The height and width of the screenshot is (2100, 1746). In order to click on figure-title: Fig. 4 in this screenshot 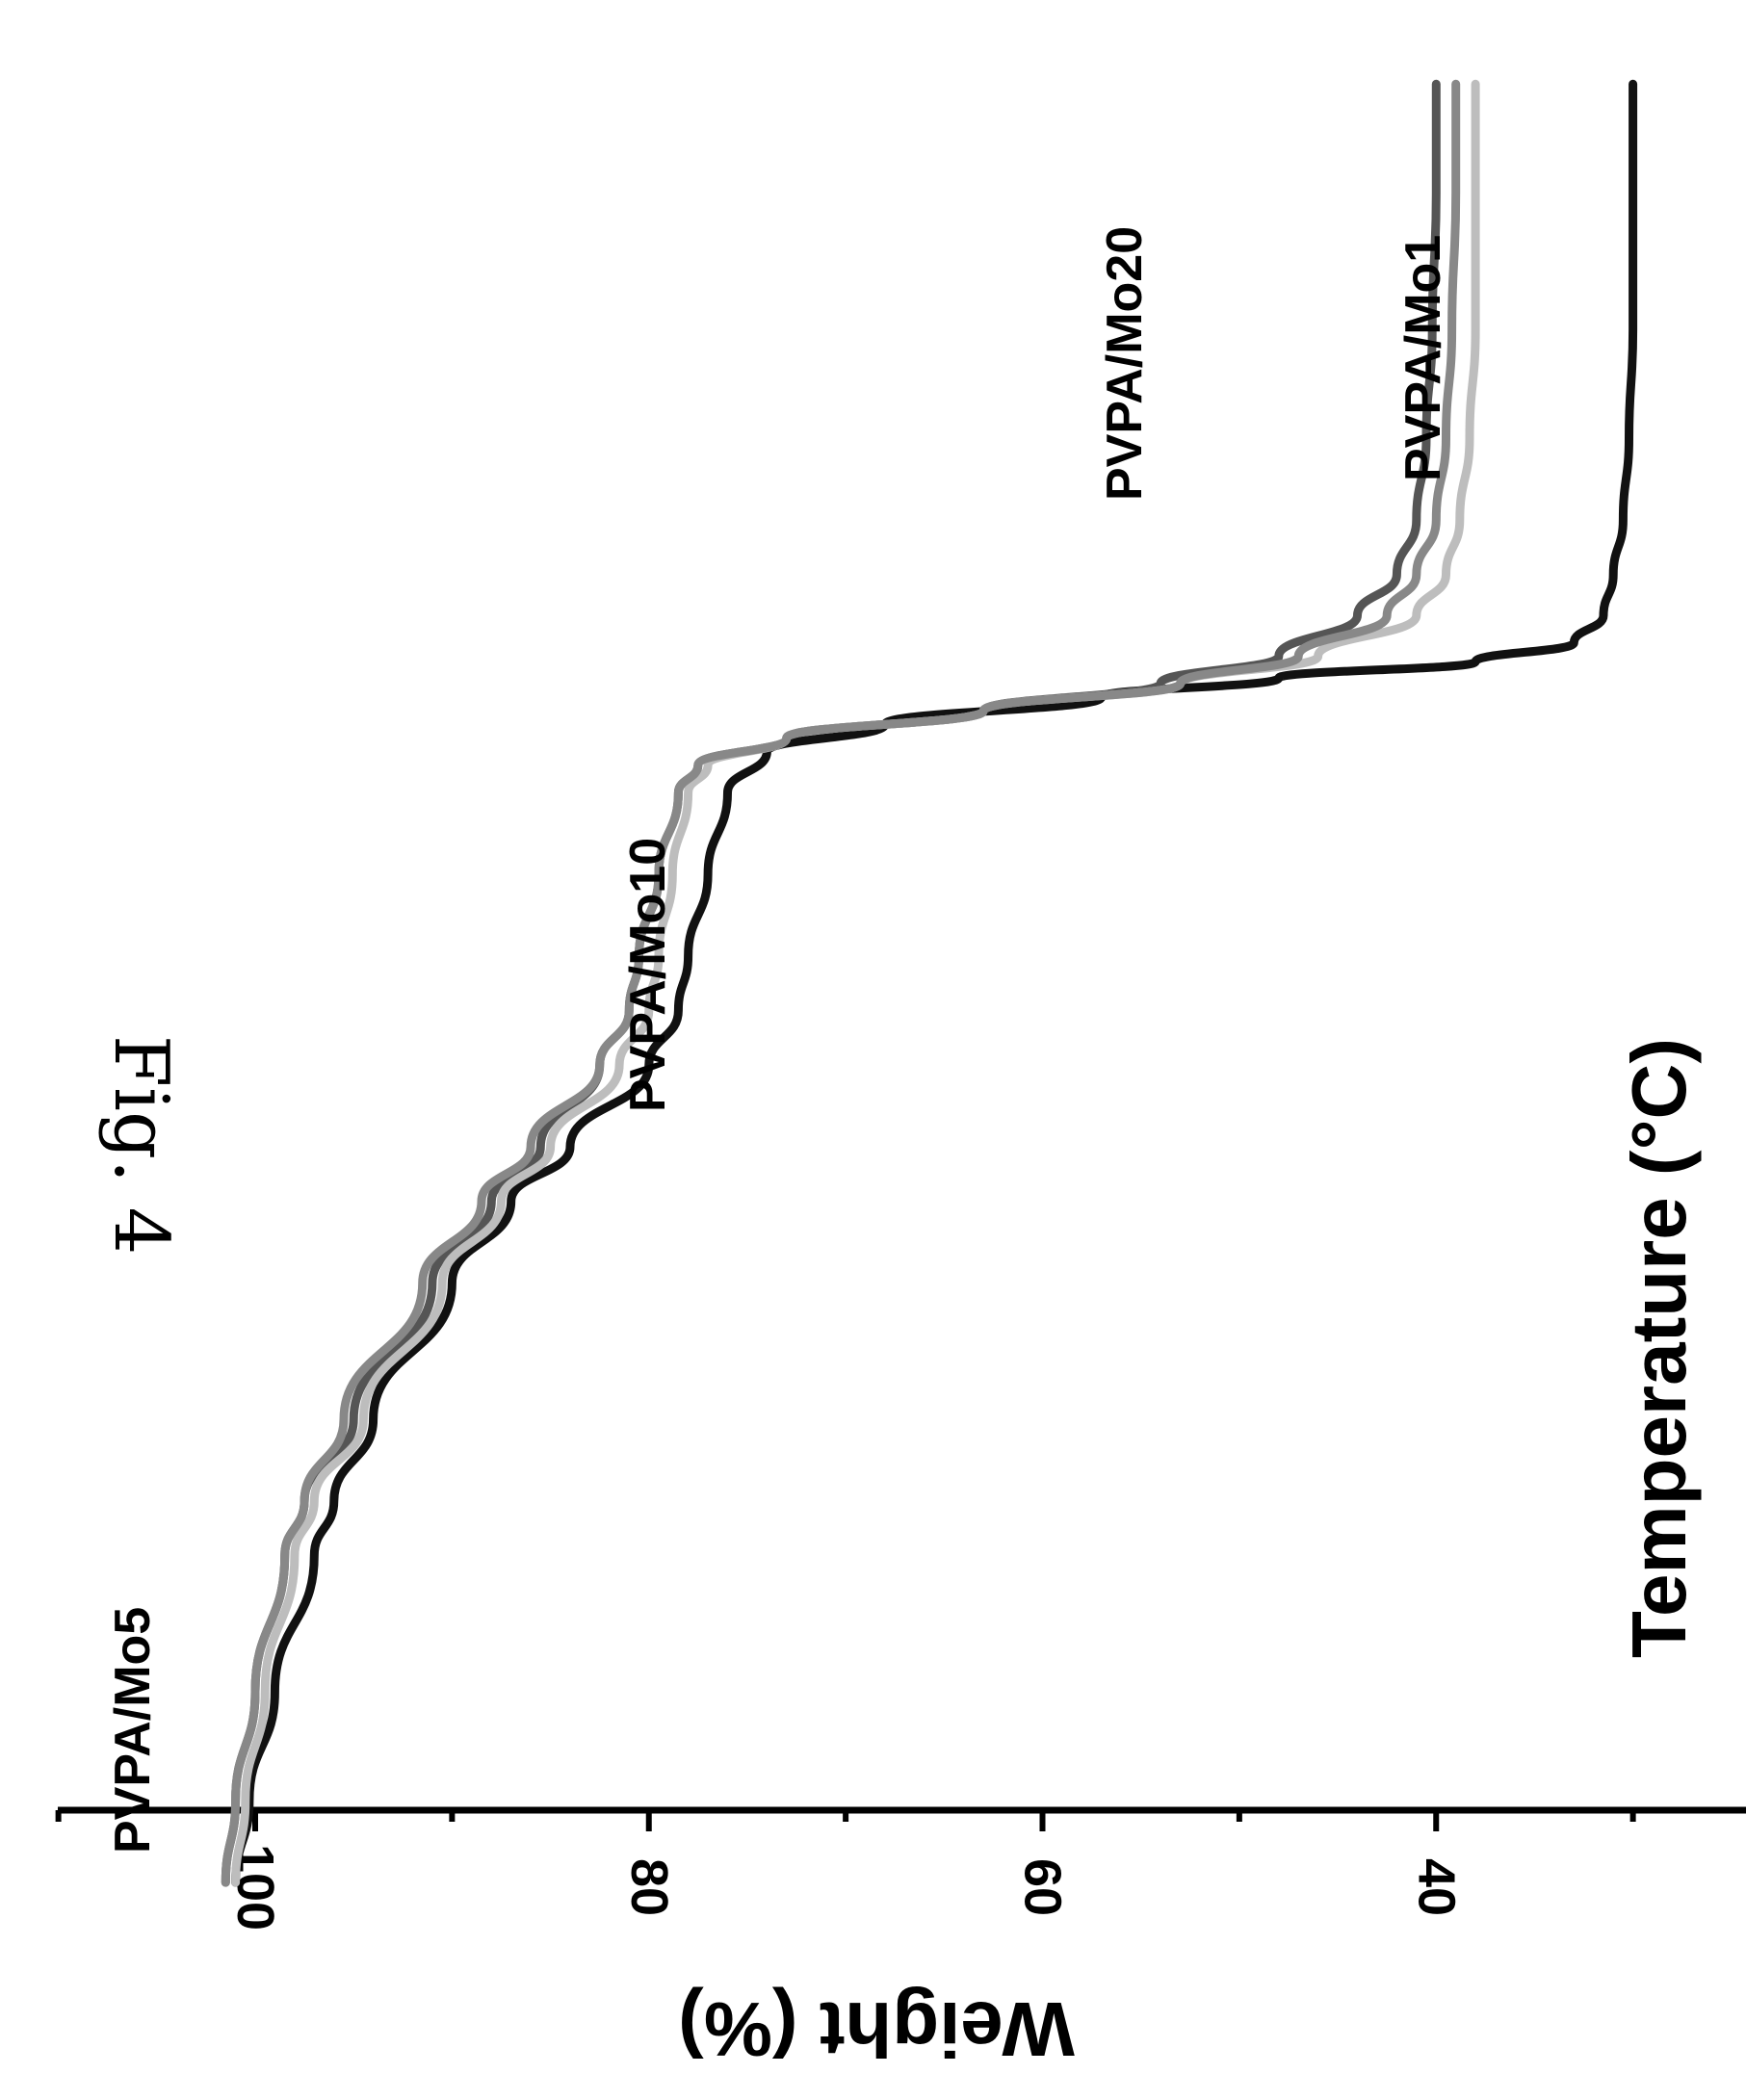, I will do `click(141, 1145)`.